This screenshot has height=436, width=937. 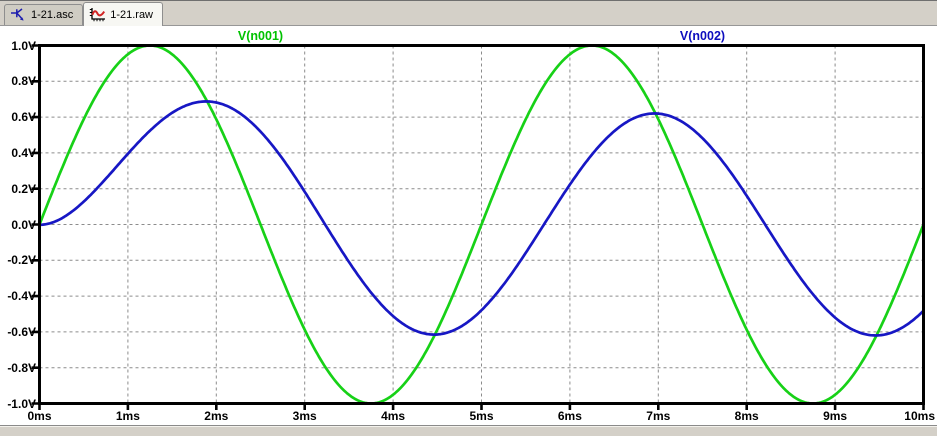 I want to click on tab-bar: 1-21.asc 1-21.raw, so click(x=468, y=13).